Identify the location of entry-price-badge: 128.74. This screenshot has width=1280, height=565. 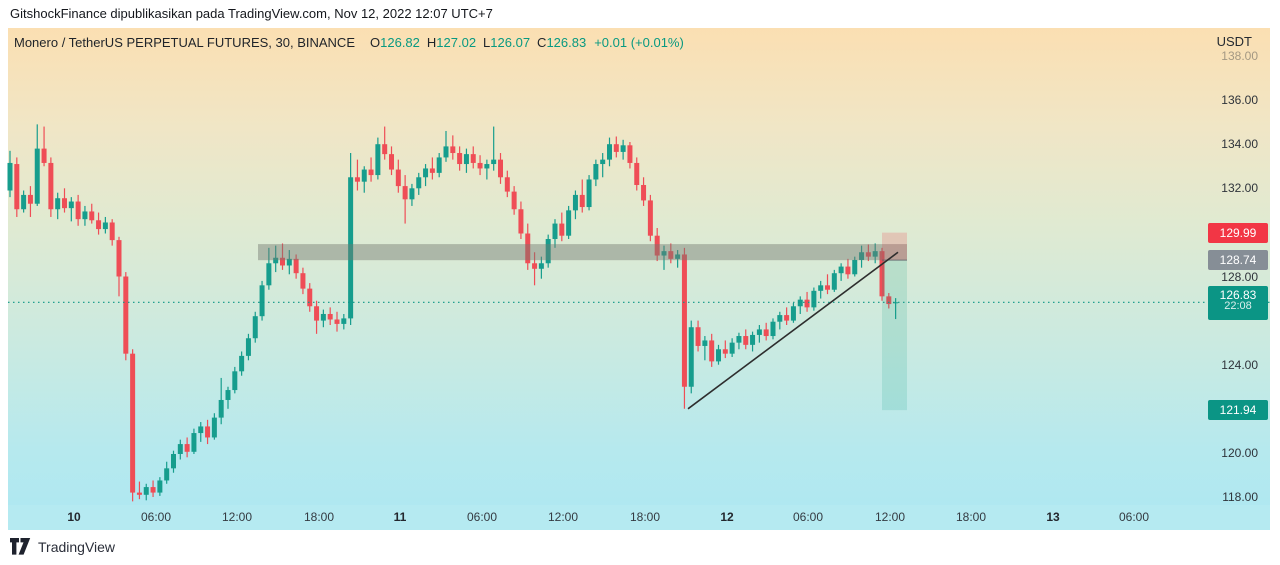
(1238, 260).